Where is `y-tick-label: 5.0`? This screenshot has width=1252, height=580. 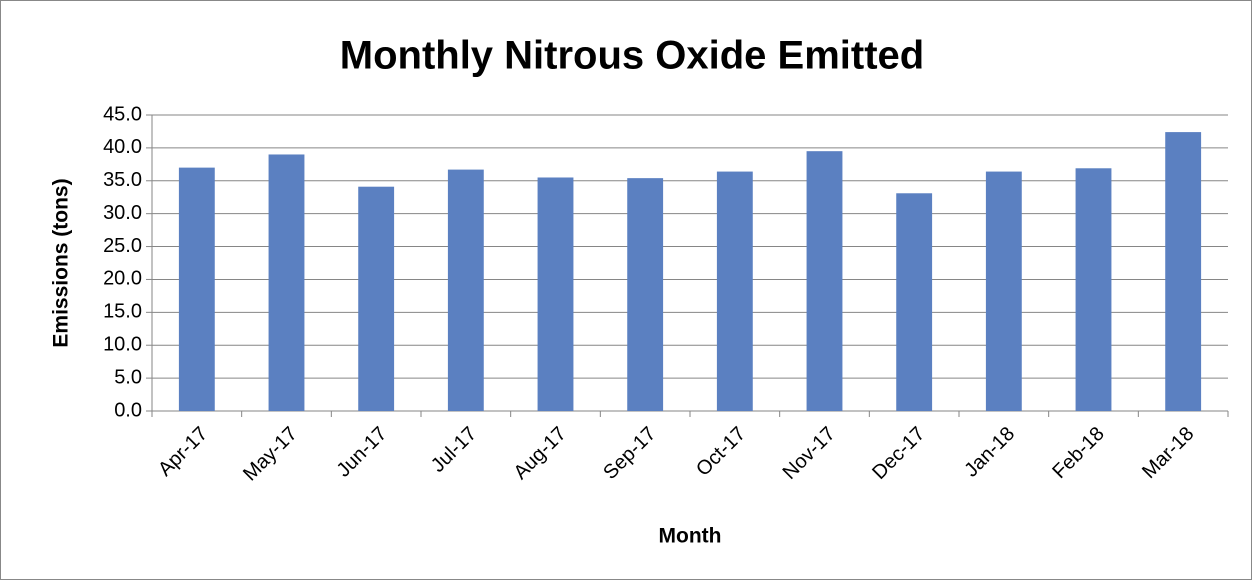 y-tick-label: 5.0 is located at coordinates (128, 377).